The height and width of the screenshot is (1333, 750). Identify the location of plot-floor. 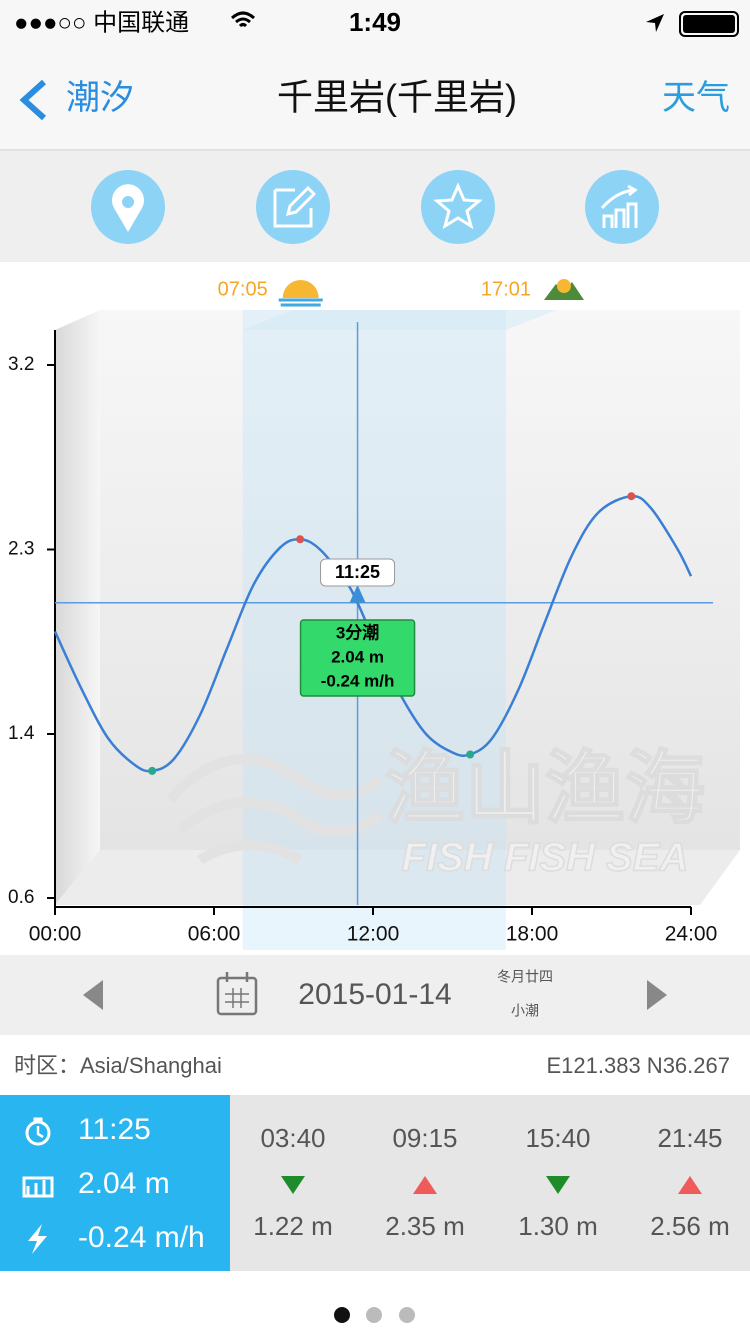
(397, 877).